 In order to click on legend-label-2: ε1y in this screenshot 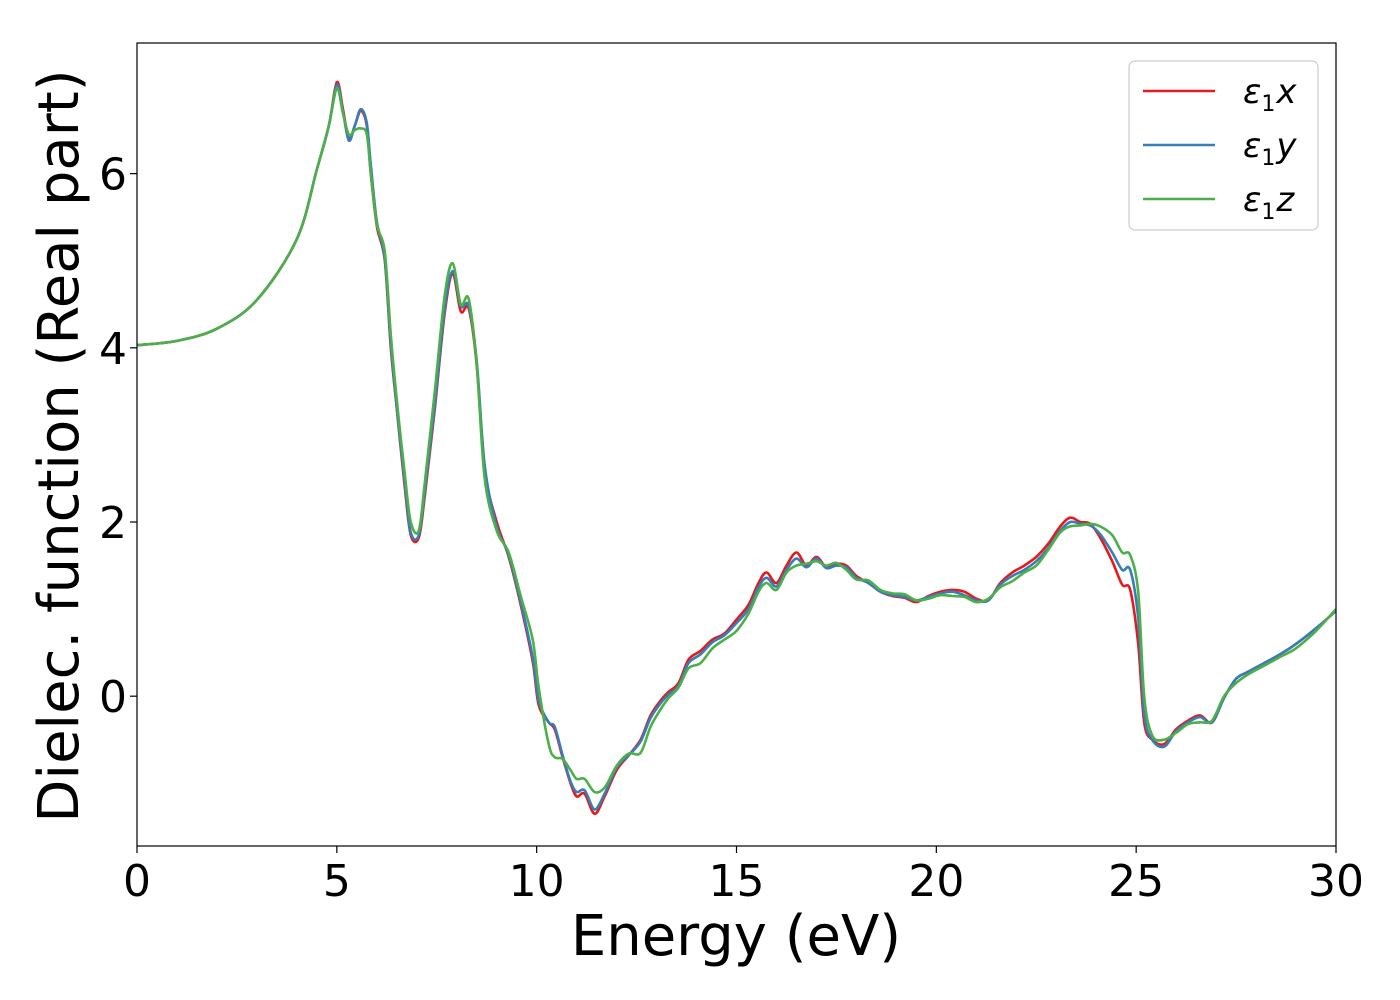, I will do `click(1270, 148)`.